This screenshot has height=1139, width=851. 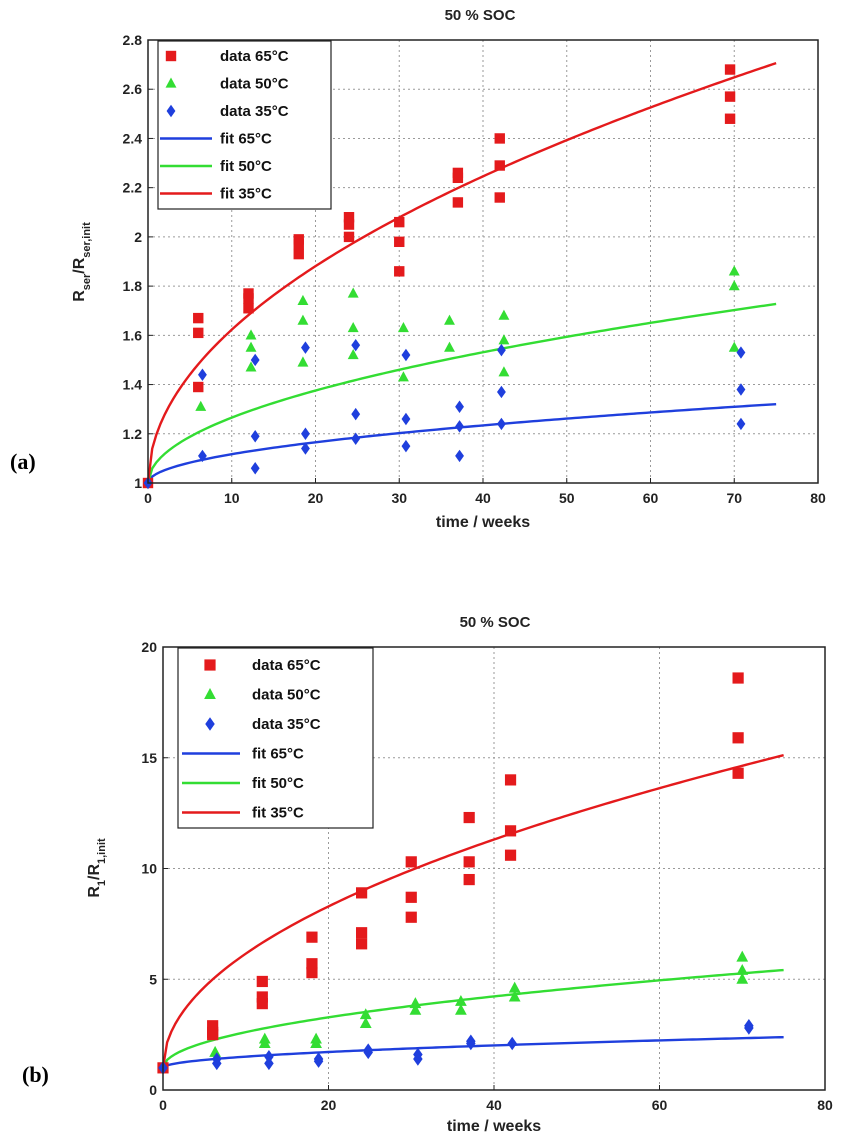 I want to click on chart-b-legend-box, so click(x=275, y=738).